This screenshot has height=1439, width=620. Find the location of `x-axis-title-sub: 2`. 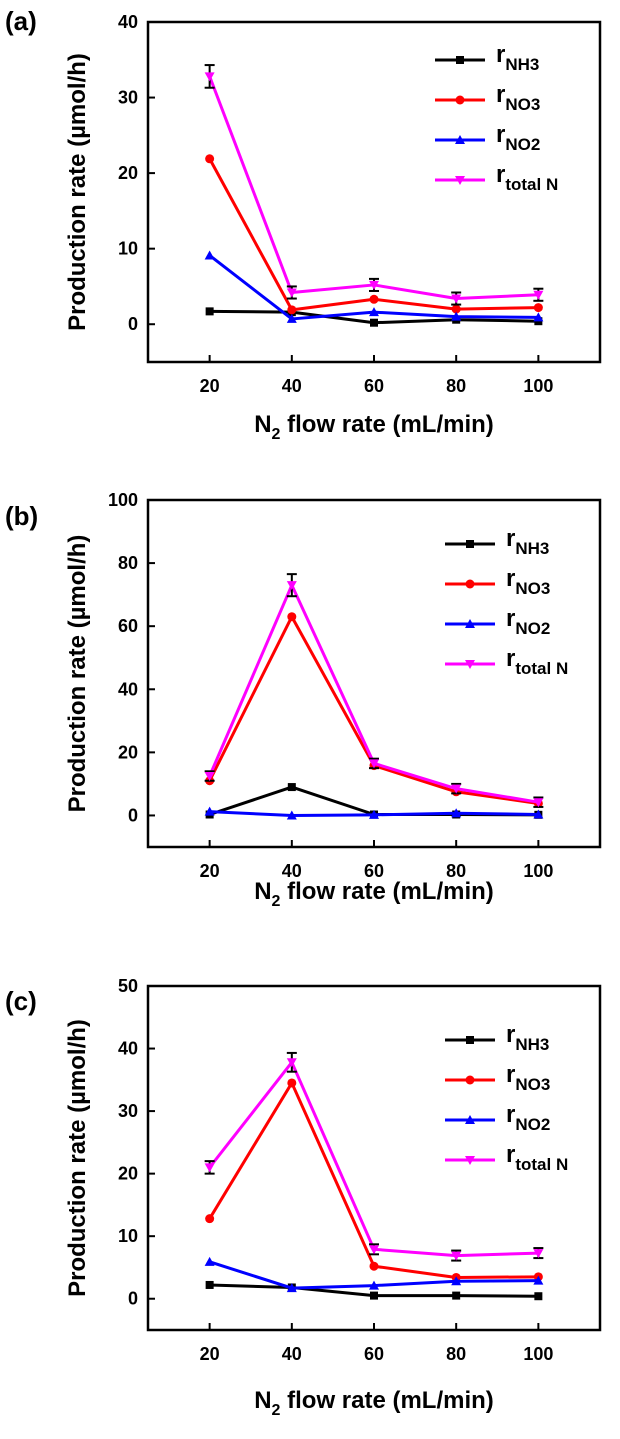

x-axis-title-sub: 2 is located at coordinates (276, 434).